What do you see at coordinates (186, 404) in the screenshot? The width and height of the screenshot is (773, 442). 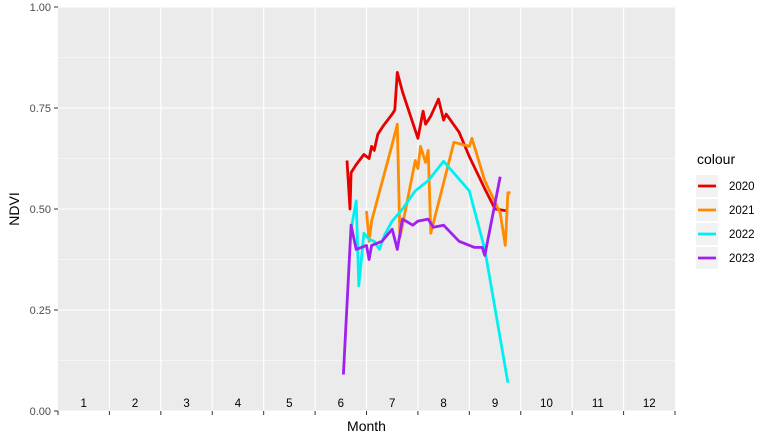 I see `month-label: 3` at bounding box center [186, 404].